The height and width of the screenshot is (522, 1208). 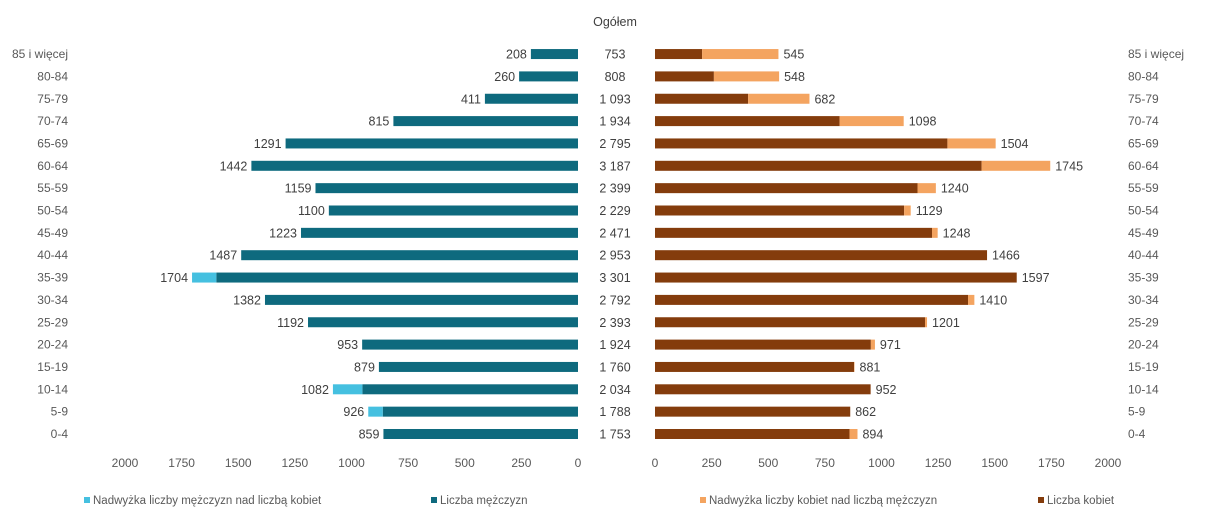 What do you see at coordinates (614, 412) in the screenshot?
I see `total-label: 1 788` at bounding box center [614, 412].